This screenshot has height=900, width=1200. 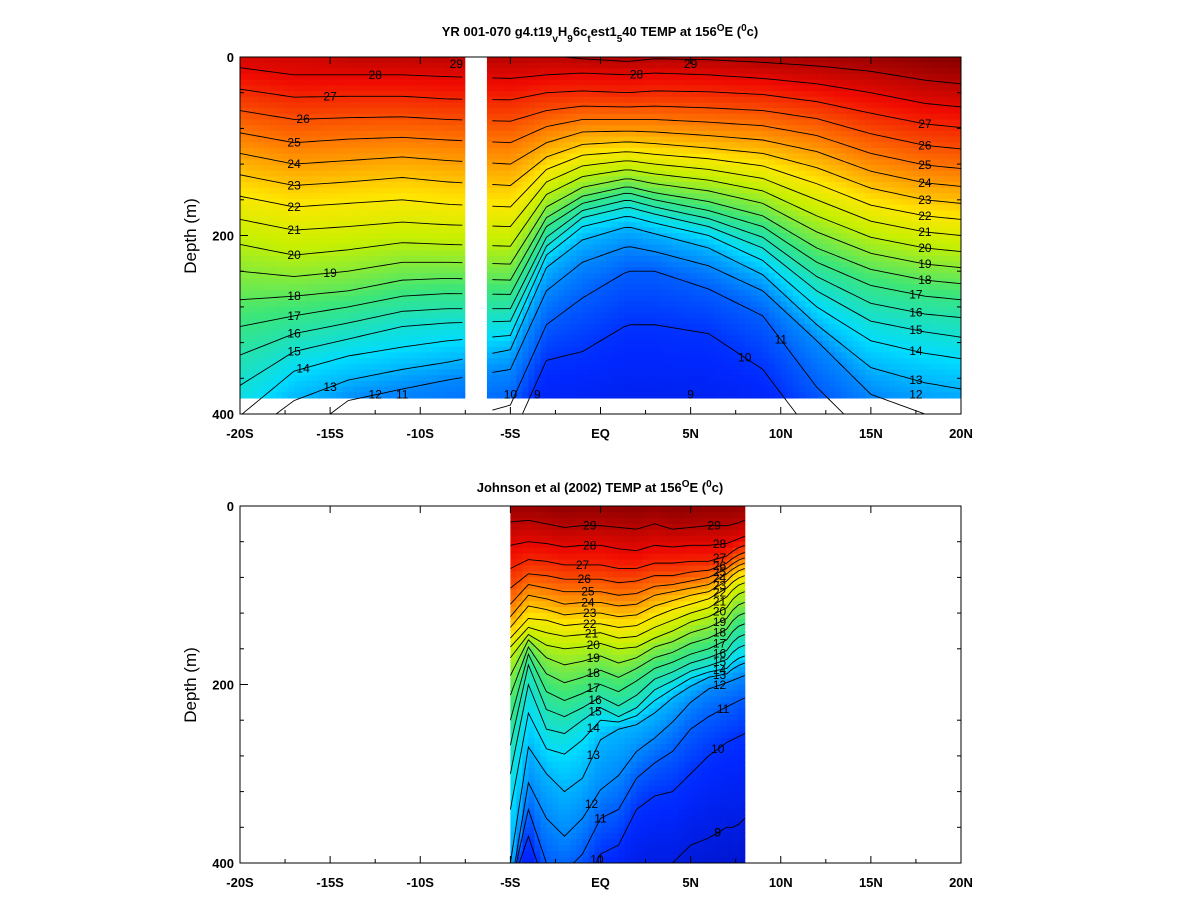 I want to click on color-cell-1949, so click(x=435, y=225).